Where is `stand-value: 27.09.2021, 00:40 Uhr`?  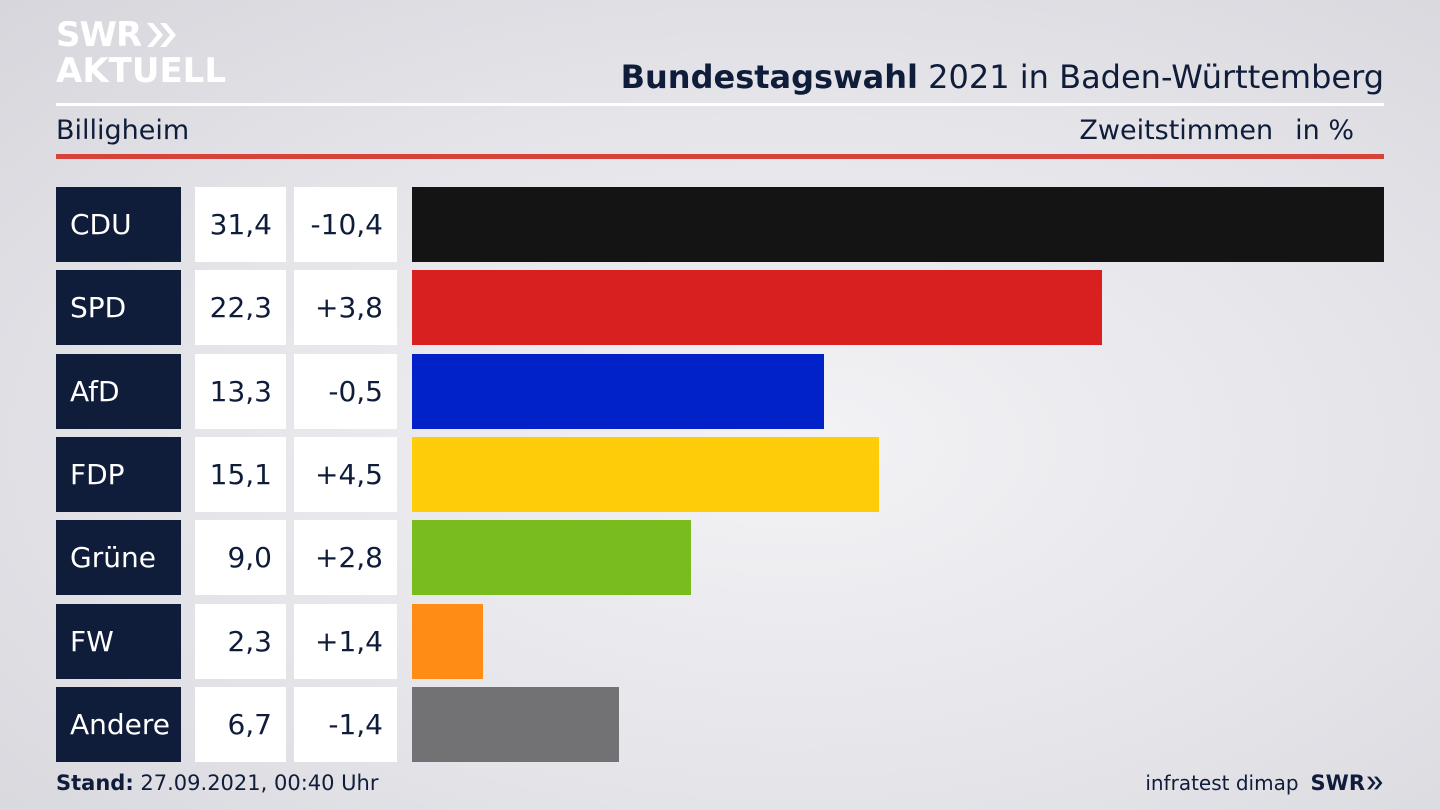 stand-value: 27.09.2021, 00:40 Uhr is located at coordinates (256, 783).